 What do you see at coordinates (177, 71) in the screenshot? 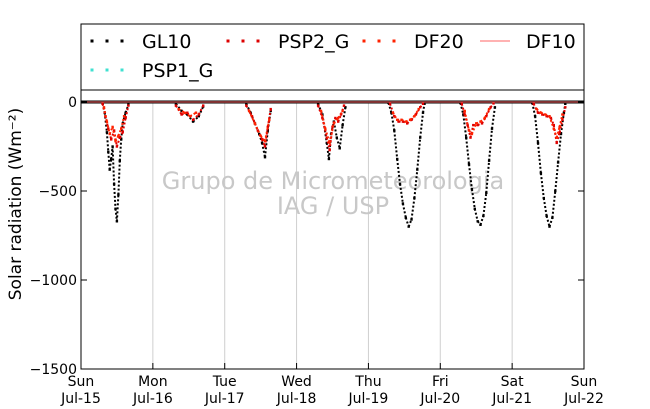
I see `legend-label-PSP1_G: PSP1_G` at bounding box center [177, 71].